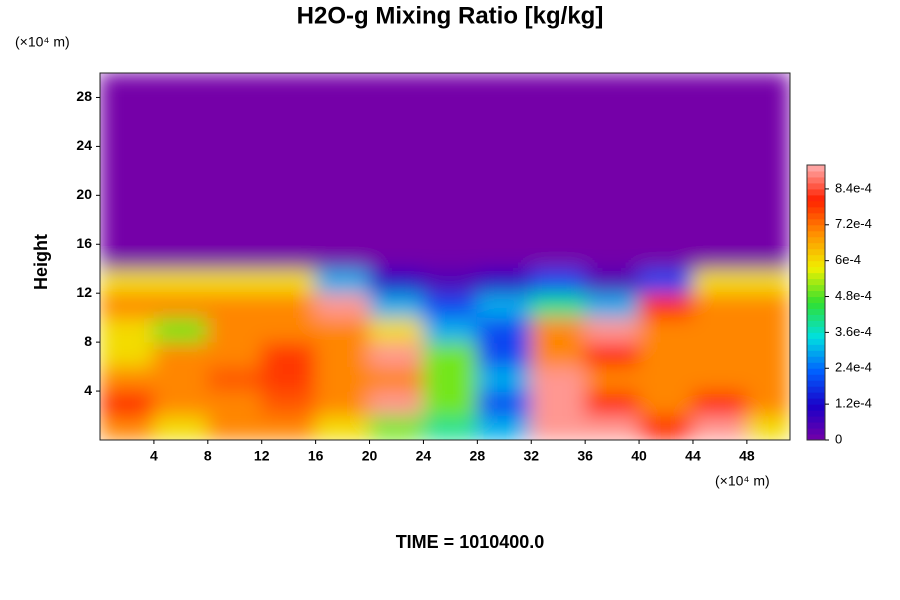 The image size is (900, 600). What do you see at coordinates (84, 194) in the screenshot?
I see `y-tick-label: 20` at bounding box center [84, 194].